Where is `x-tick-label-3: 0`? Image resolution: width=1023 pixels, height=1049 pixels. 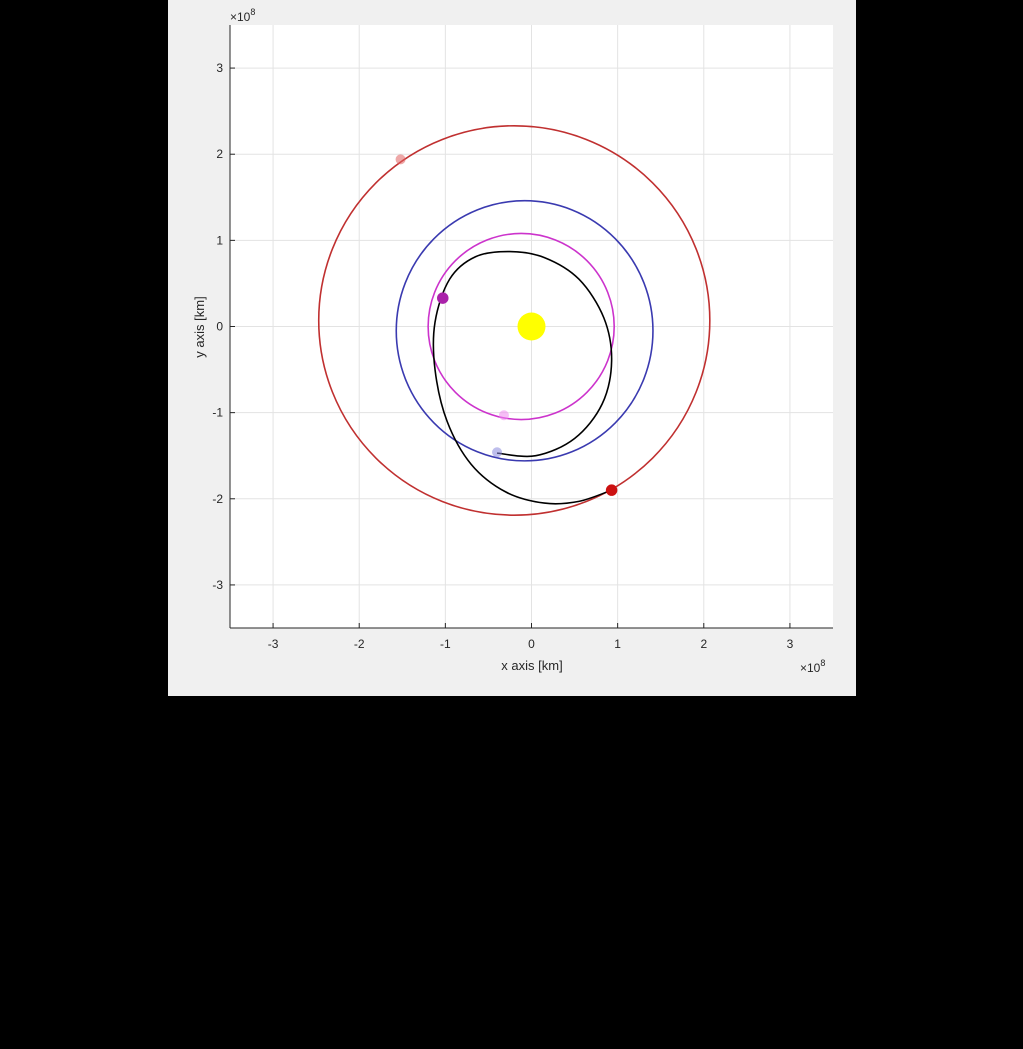 x-tick-label-3: 0 is located at coordinates (531, 644).